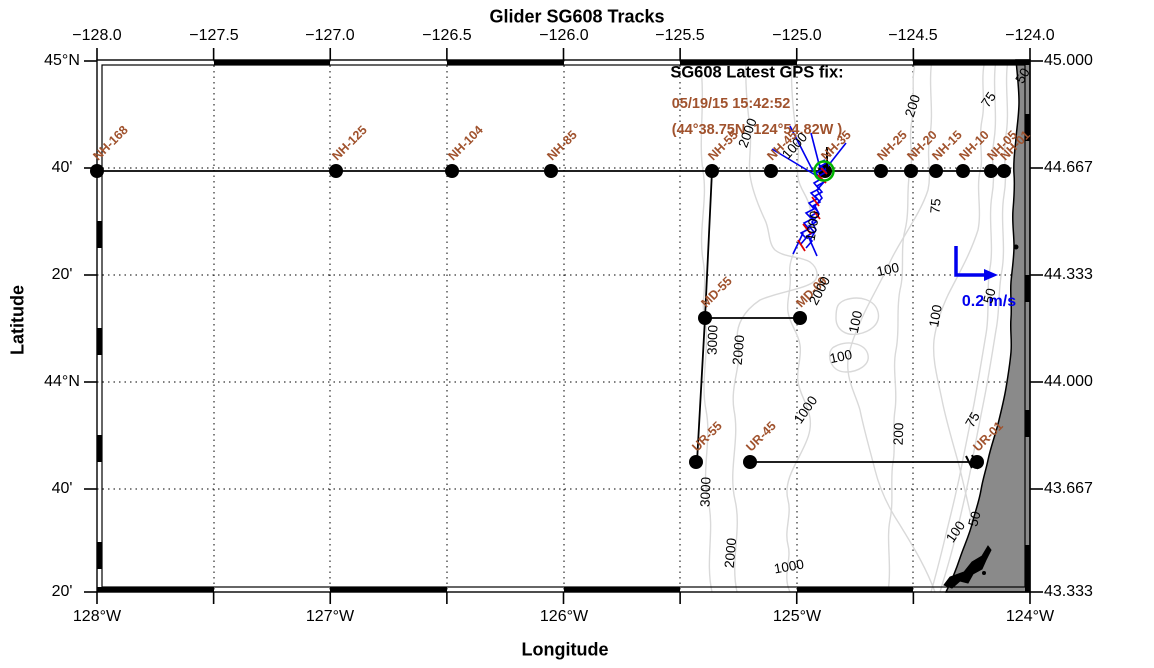  Describe the element at coordinates (959, 326) in the screenshot. I see `contour-75m` at that location.